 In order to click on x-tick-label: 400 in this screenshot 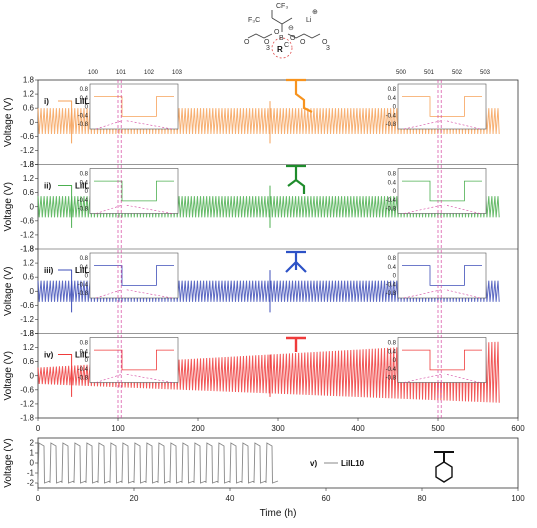, I will do `click(358, 428)`.